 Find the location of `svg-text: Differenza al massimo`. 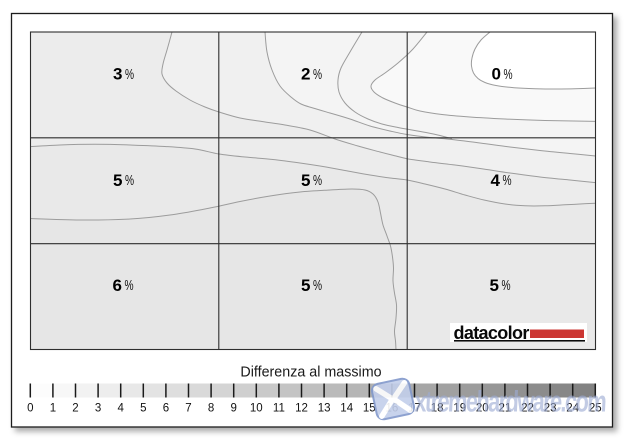

svg-text: Differenza al massimo is located at coordinates (310, 373).